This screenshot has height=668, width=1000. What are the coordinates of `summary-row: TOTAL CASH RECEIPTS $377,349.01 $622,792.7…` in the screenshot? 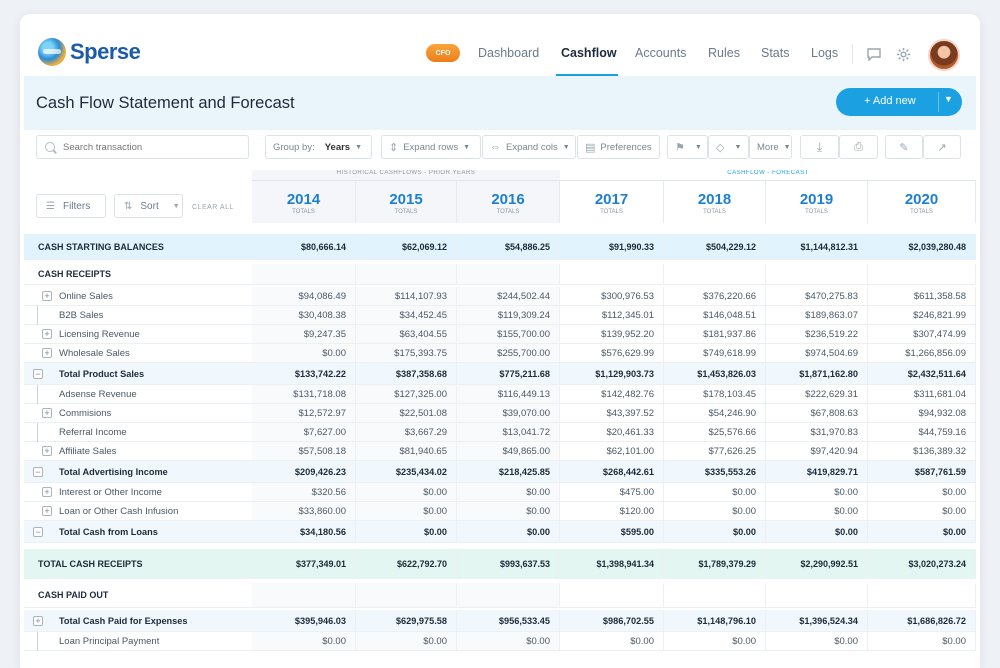 It's located at (500, 564).